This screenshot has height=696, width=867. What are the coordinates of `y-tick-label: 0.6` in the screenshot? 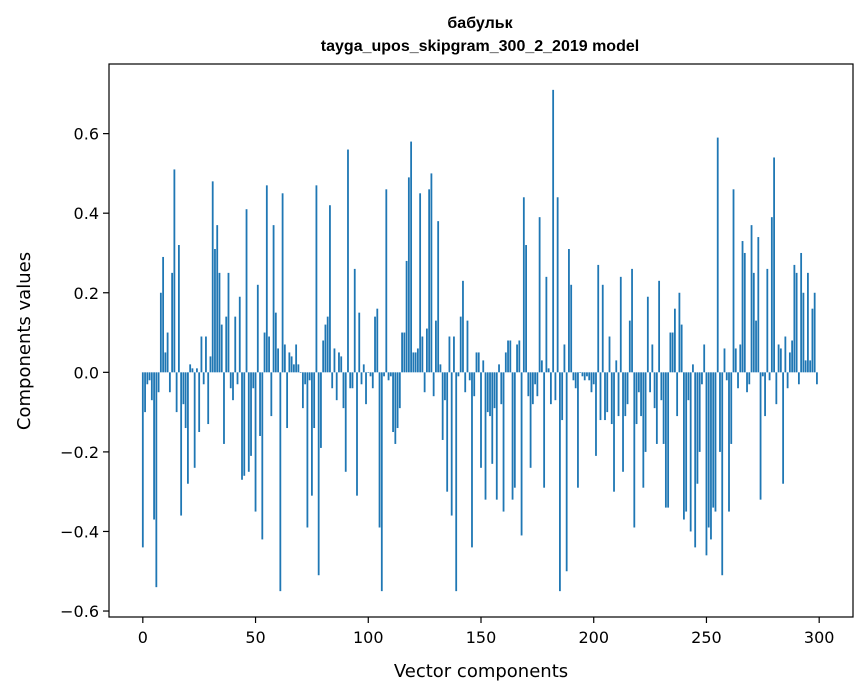 It's located at (86, 134).